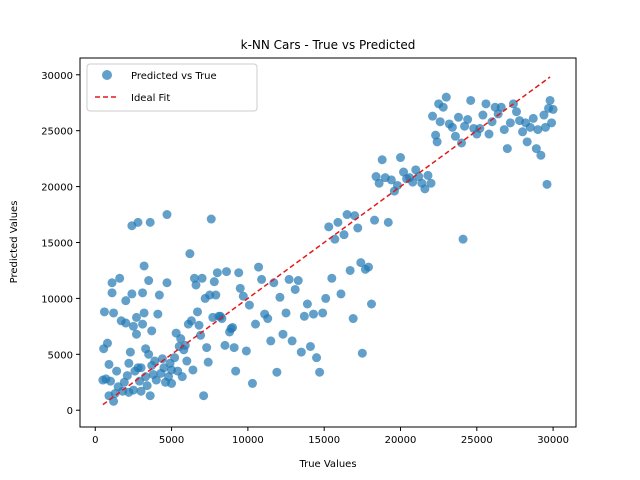 This screenshot has height=480, width=640. Describe the element at coordinates (95, 440) in the screenshot. I see `x-tick-label: 0` at that location.